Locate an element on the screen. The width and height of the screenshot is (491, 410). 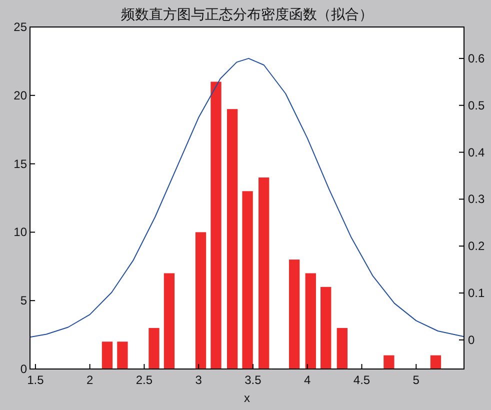
y2-tick-label: 0.1 is located at coordinates (477, 293).